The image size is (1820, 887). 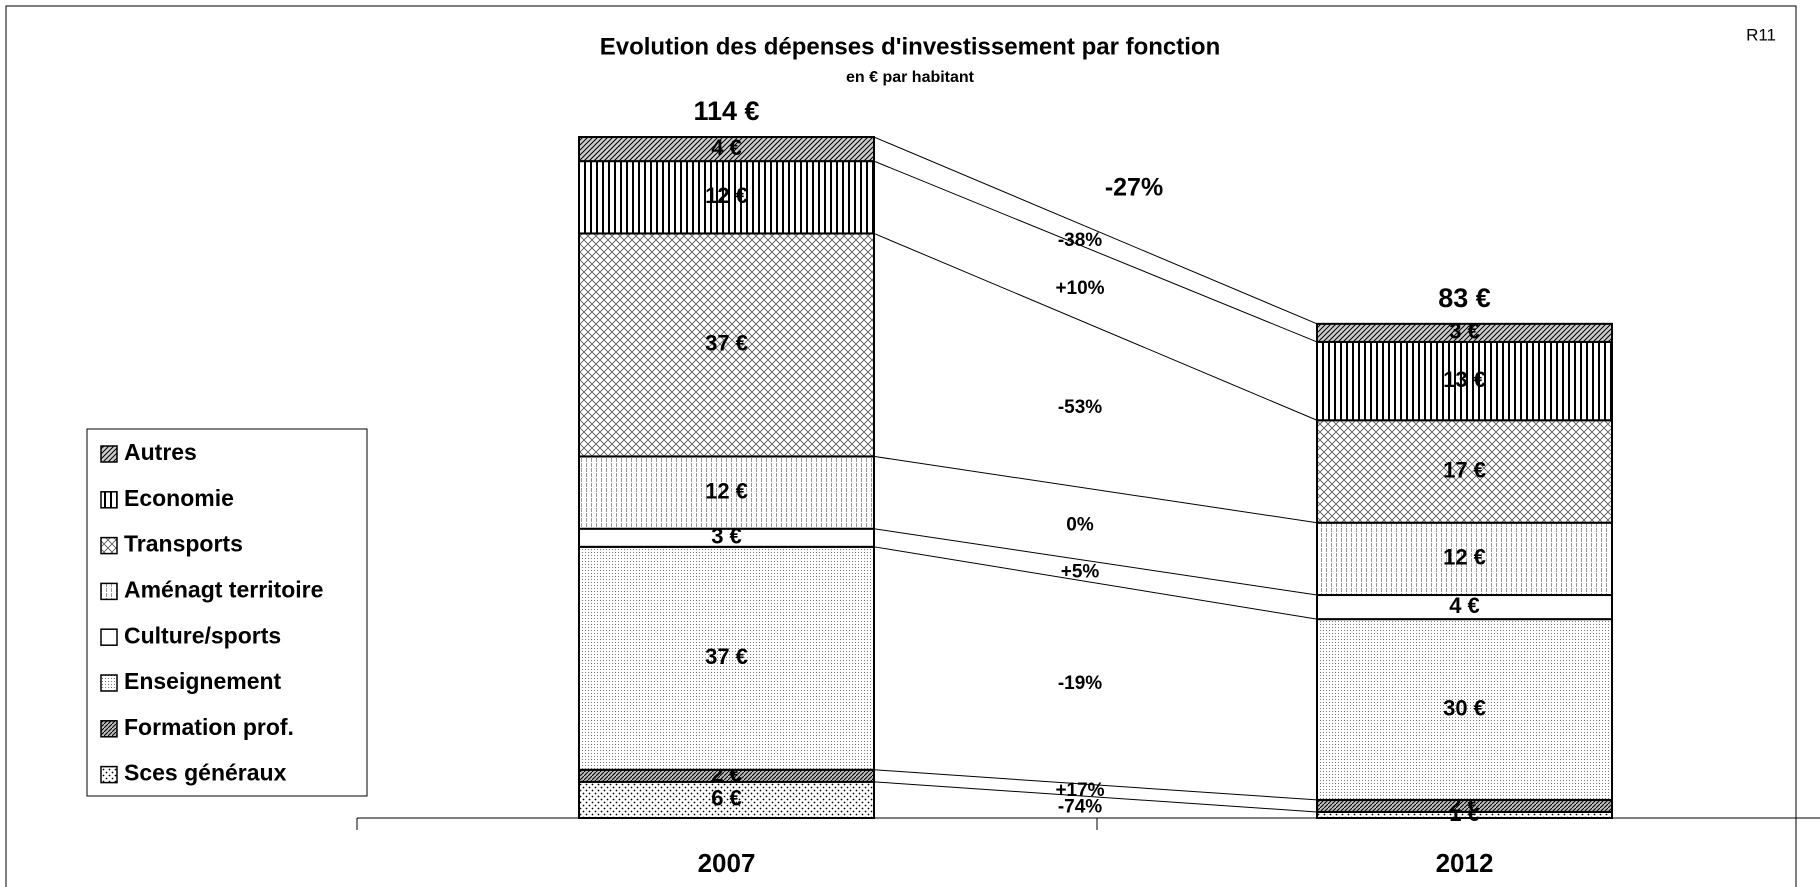 What do you see at coordinates (1761, 34) in the screenshot?
I see `corner-label: R11` at bounding box center [1761, 34].